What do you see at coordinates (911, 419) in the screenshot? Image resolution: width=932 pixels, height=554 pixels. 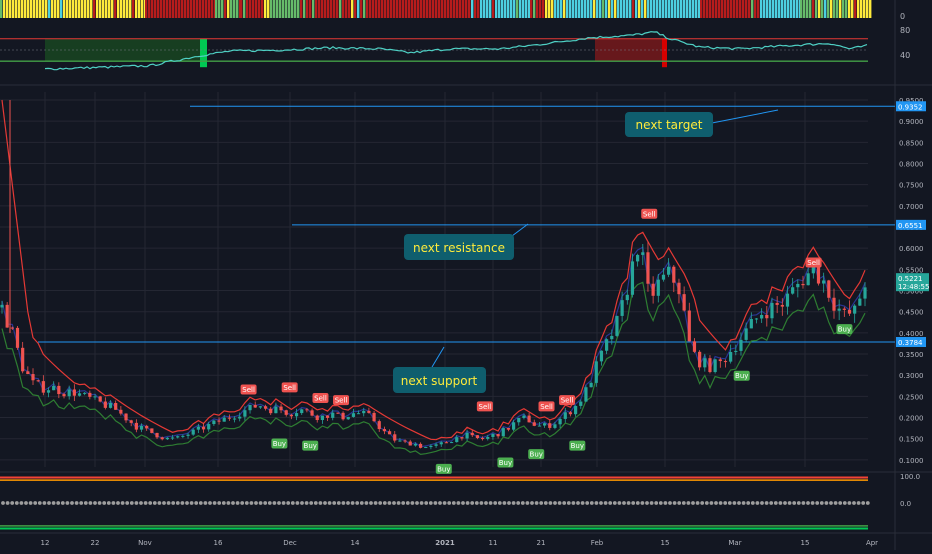 I see `price-tick-label: 0.2000` at bounding box center [911, 419].